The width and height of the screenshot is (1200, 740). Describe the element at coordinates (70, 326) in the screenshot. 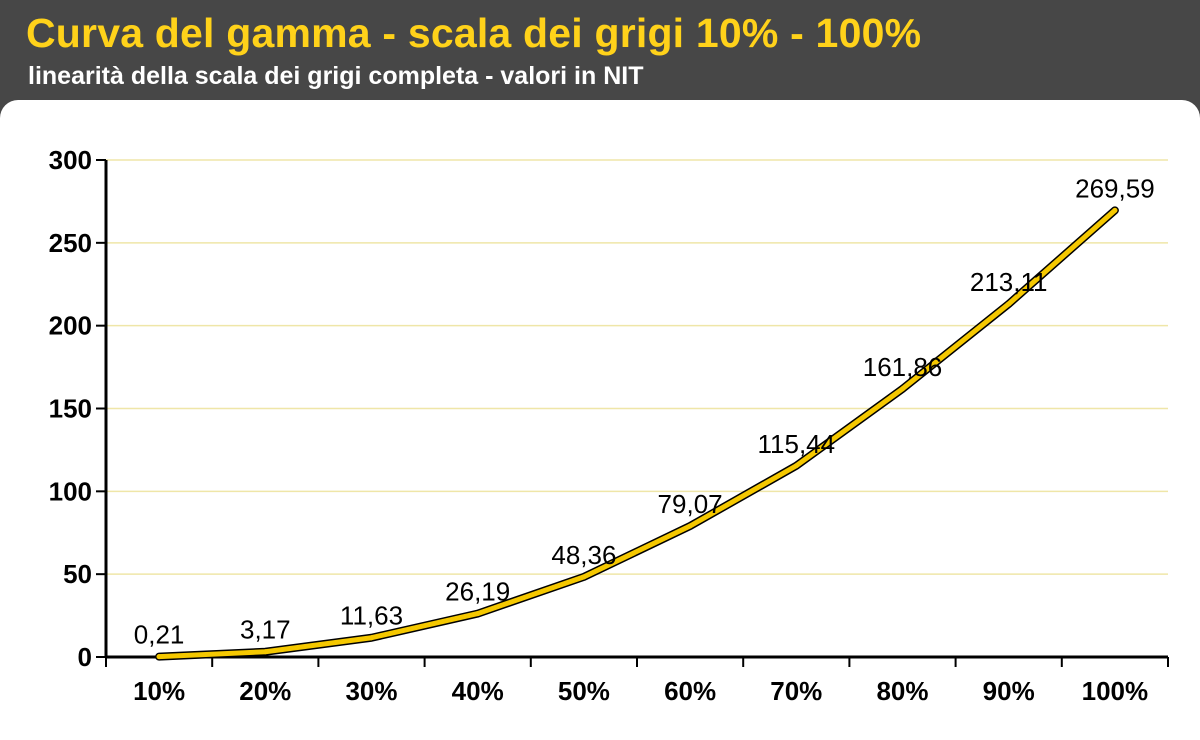

I see `y-tick-label: 200` at that location.